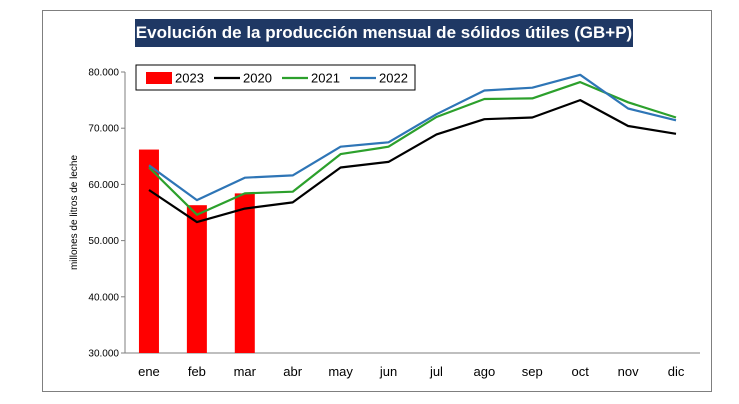 The image size is (739, 404). What do you see at coordinates (74, 212) in the screenshot?
I see `y-axis-label: millones de litros de leche` at bounding box center [74, 212].